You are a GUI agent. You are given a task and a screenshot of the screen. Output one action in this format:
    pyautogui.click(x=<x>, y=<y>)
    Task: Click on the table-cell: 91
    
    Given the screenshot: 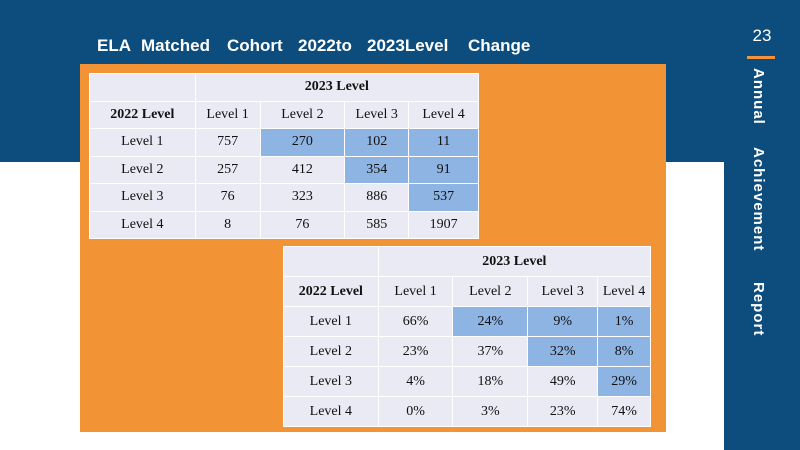 What is the action you would take?
    pyautogui.click(x=443, y=169)
    